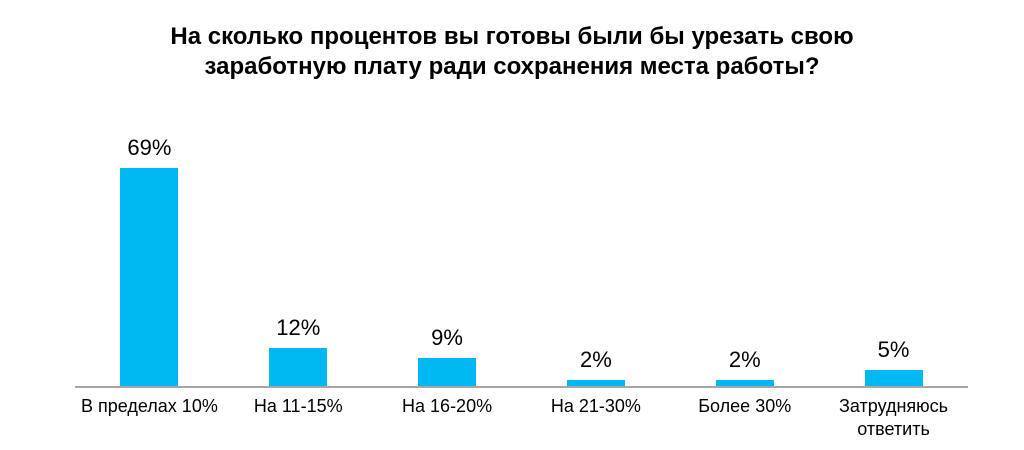  Describe the element at coordinates (149, 406) in the screenshot. I see `category-label: В пределах 10%` at that location.